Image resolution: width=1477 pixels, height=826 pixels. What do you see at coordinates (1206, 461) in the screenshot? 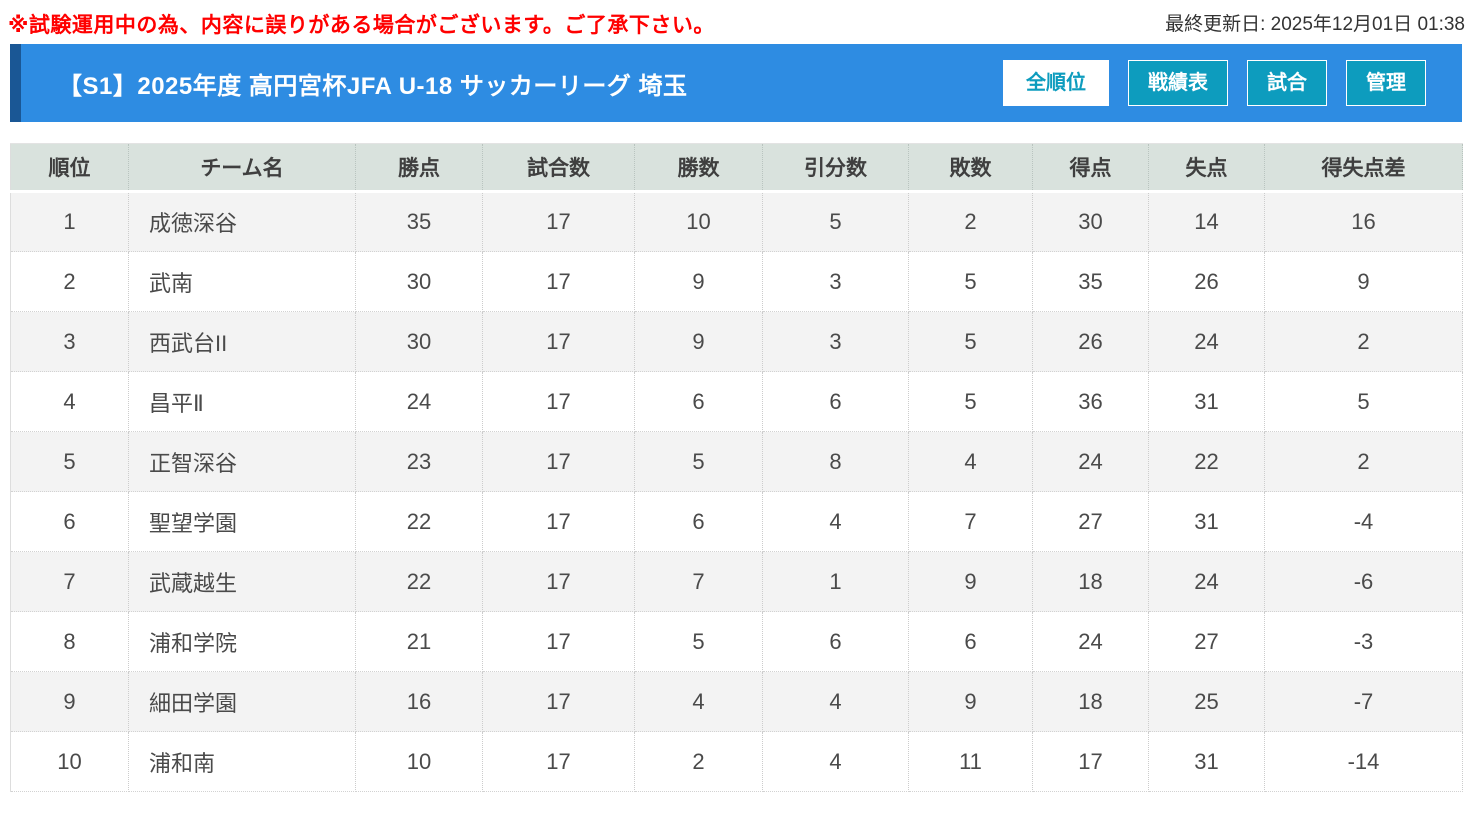
I see `cell-goals-against: 22` at bounding box center [1206, 461].